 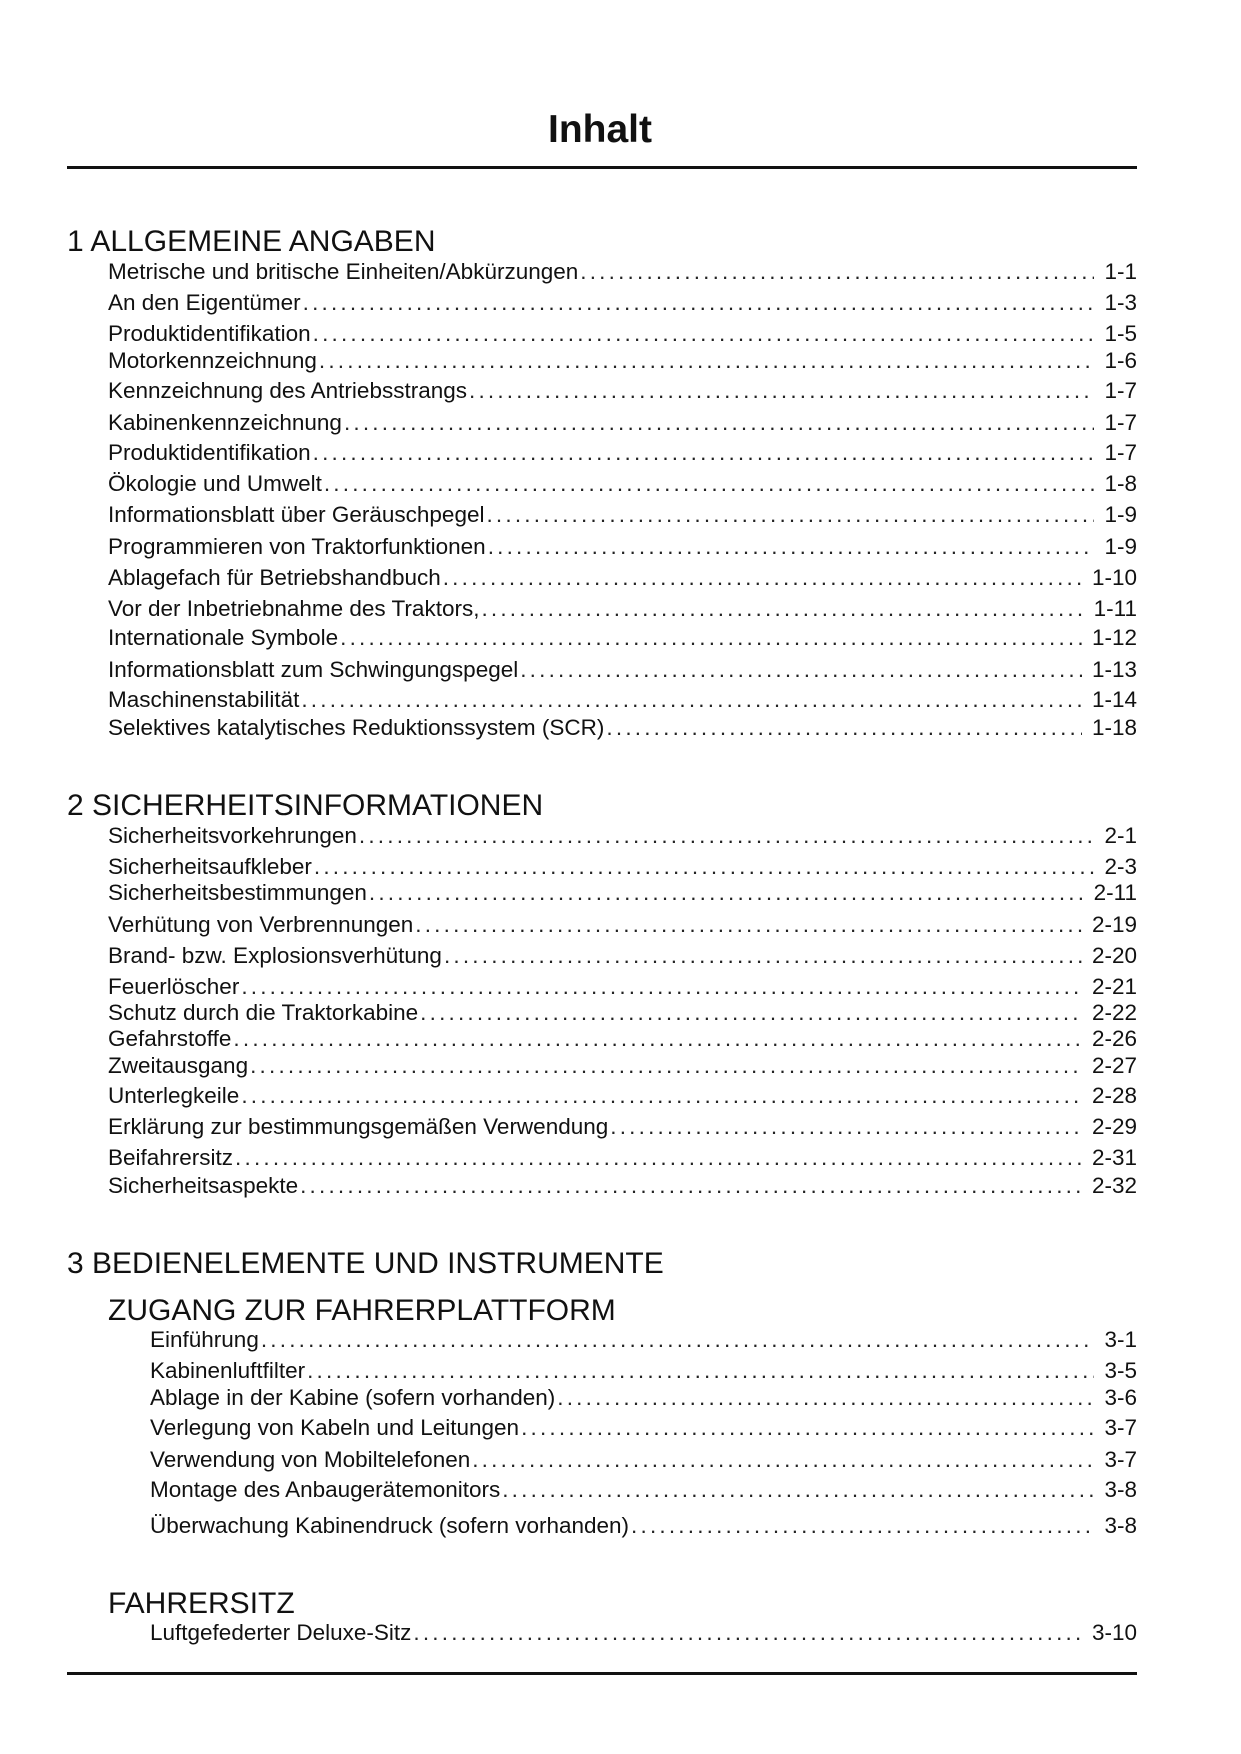 I want to click on toc-entry-label: Kabinenkennzeichnung, so click(x=225, y=422).